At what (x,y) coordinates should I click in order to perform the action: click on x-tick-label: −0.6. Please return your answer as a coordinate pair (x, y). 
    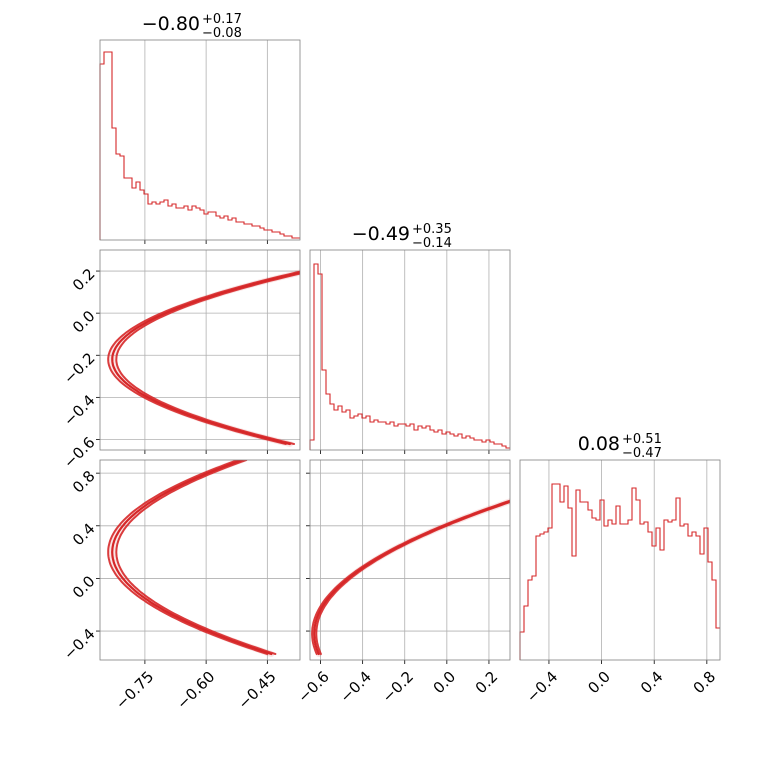
    Looking at the image, I should click on (313, 687).